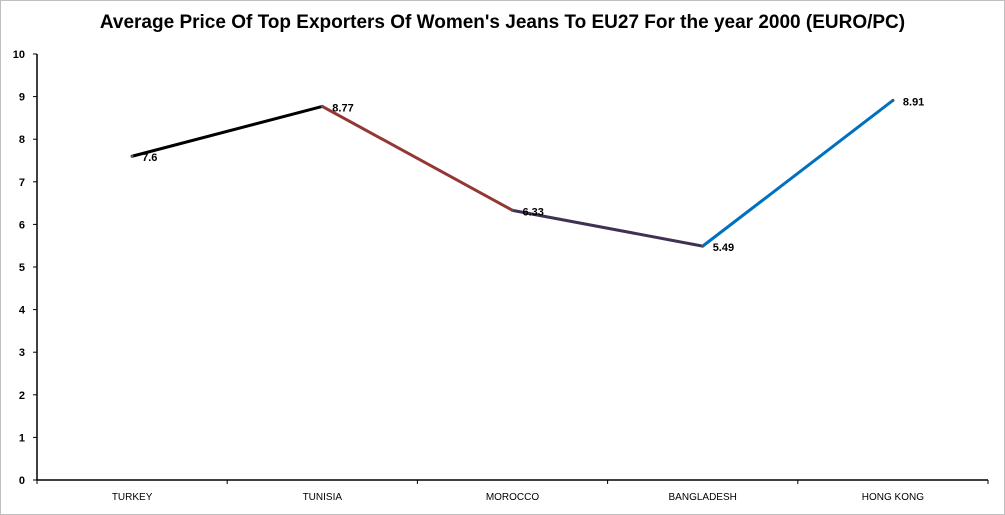  What do you see at coordinates (342, 108) in the screenshot?
I see `data-label: 8.77` at bounding box center [342, 108].